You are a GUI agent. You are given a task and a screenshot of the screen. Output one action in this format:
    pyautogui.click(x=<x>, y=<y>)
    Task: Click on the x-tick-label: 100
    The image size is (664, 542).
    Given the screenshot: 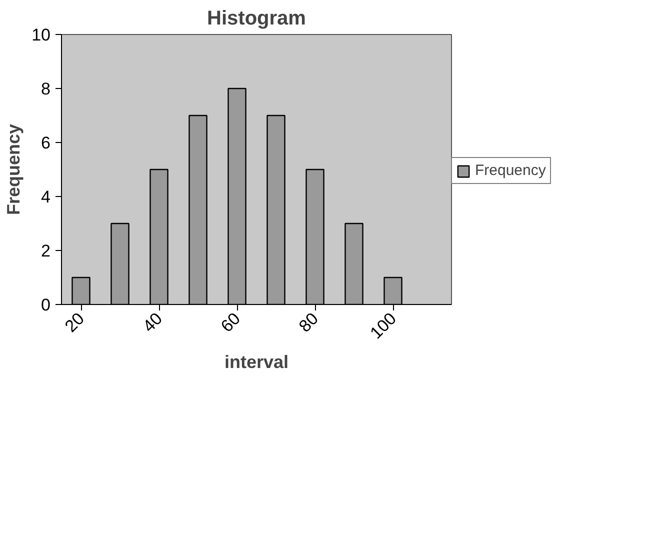 What is the action you would take?
    pyautogui.click(x=383, y=326)
    